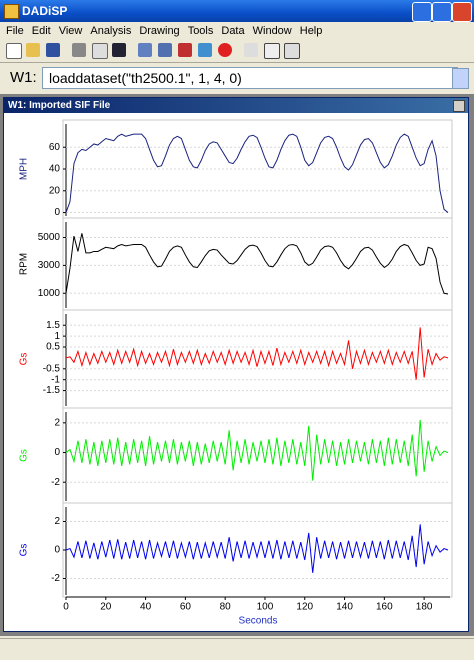  I want to click on x-tick-label: 20, so click(106, 607).